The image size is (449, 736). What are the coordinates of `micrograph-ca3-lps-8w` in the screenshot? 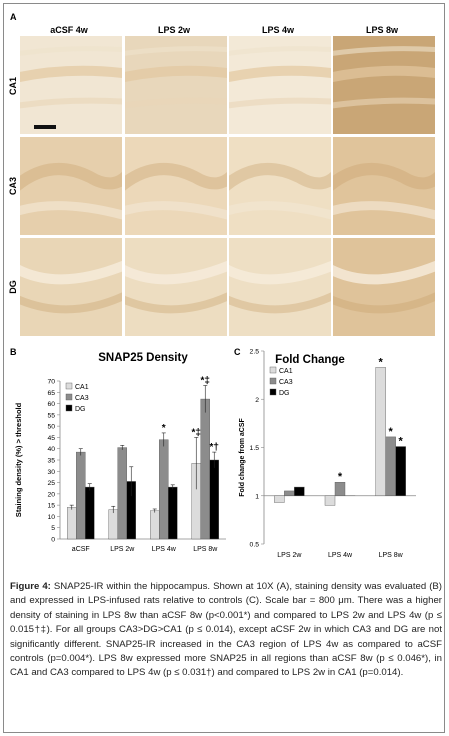 It's located at (384, 186).